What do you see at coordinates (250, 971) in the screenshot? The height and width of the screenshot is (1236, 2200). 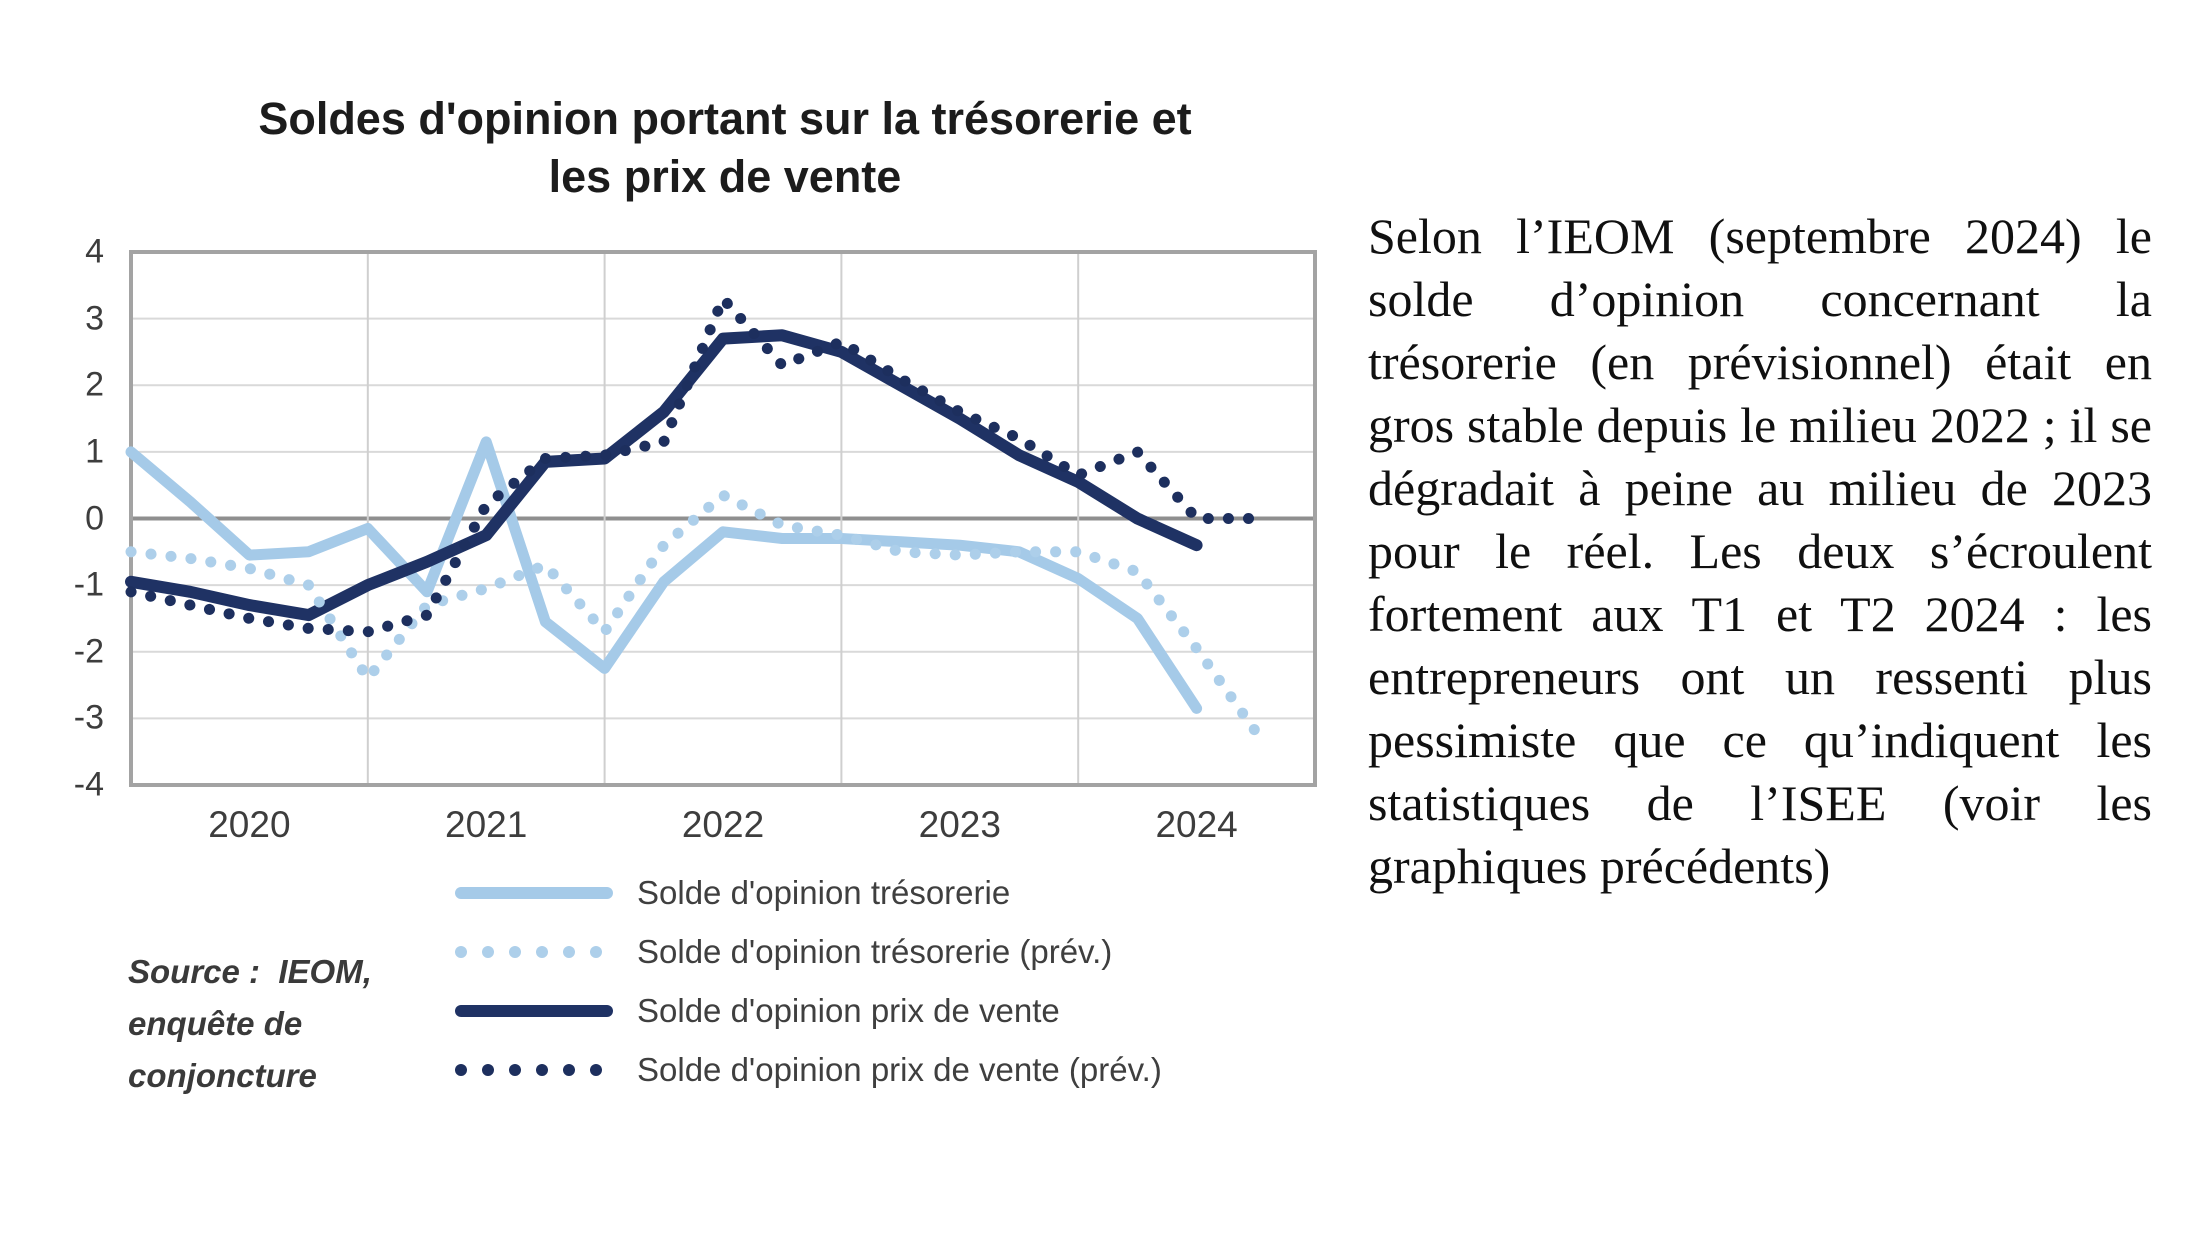 I see `source-line: Source : IEOM,` at bounding box center [250, 971].